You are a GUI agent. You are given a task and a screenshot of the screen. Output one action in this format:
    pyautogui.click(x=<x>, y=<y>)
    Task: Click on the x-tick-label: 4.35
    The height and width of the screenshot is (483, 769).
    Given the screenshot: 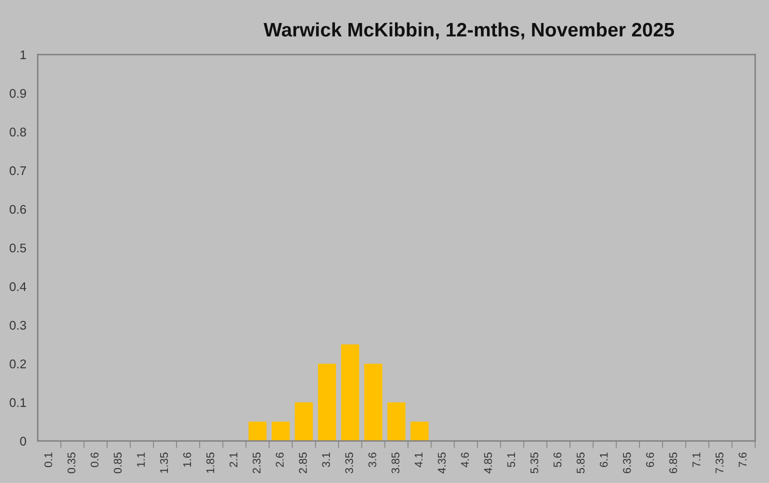 What is the action you would take?
    pyautogui.click(x=442, y=463)
    